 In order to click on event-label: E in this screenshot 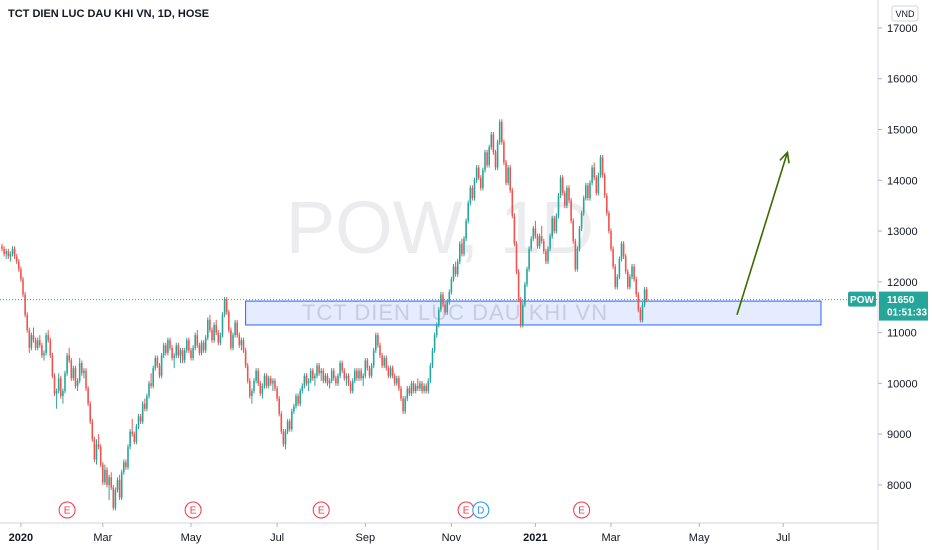, I will do `click(193, 511)`.